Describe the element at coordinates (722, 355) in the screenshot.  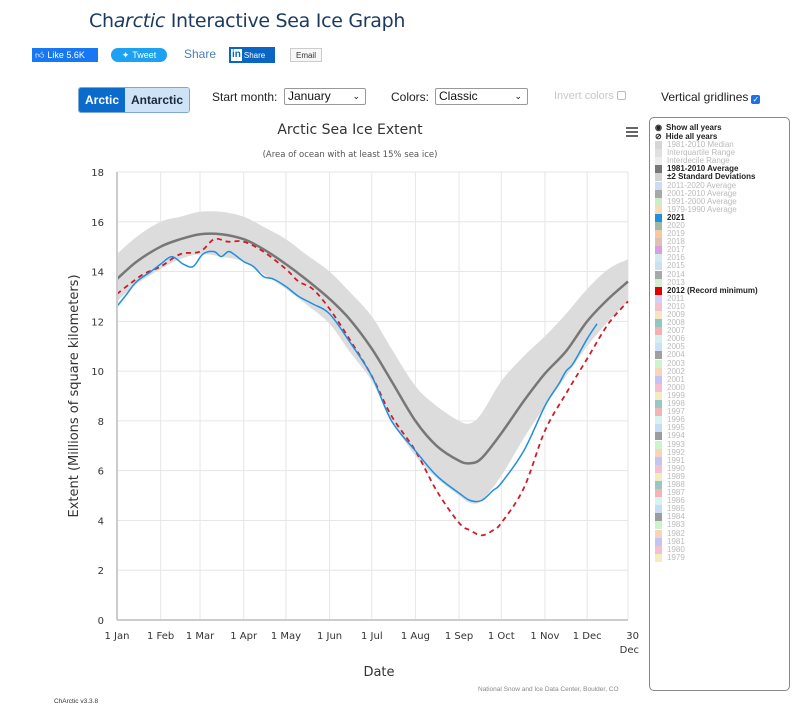
I see `legend-item: 2004` at that location.